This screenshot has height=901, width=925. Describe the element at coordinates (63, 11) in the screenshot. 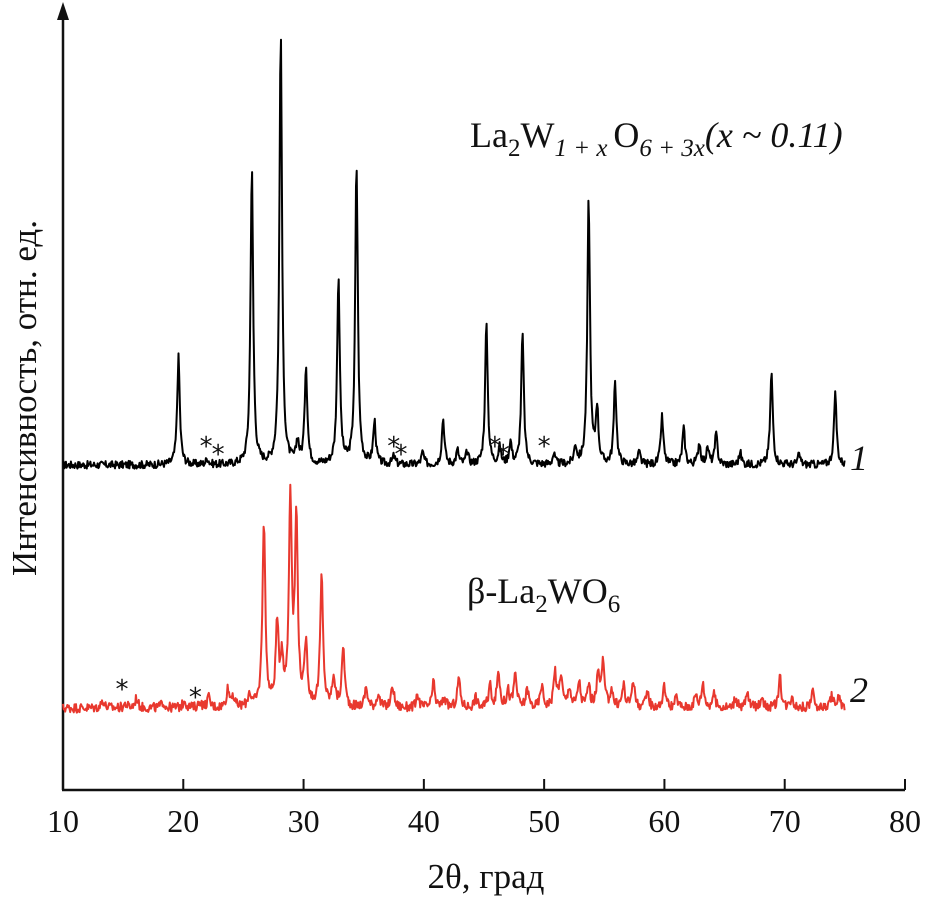

I see `y-axis-arrow` at that location.